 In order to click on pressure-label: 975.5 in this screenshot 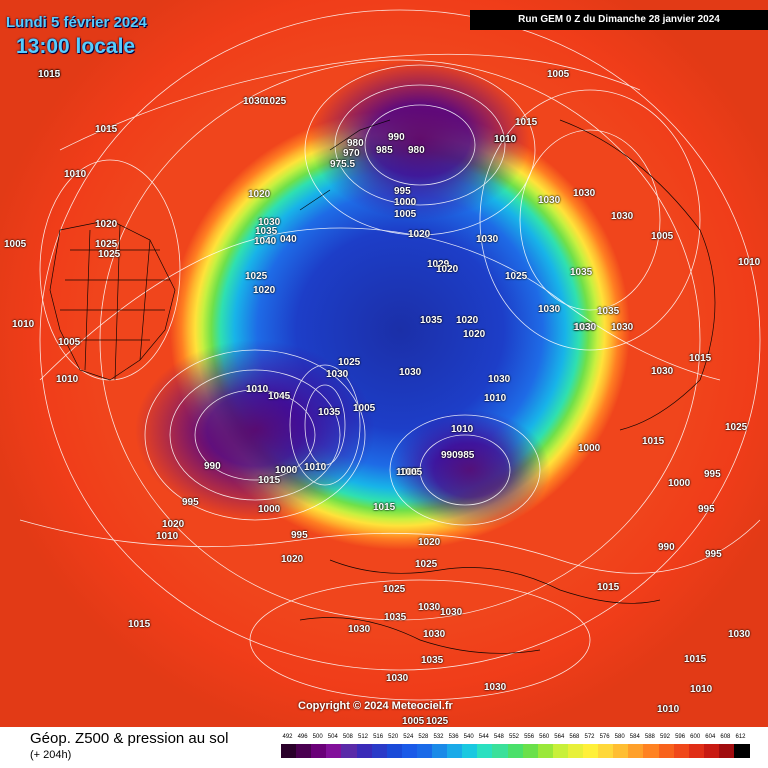, I will do `click(343, 164)`.